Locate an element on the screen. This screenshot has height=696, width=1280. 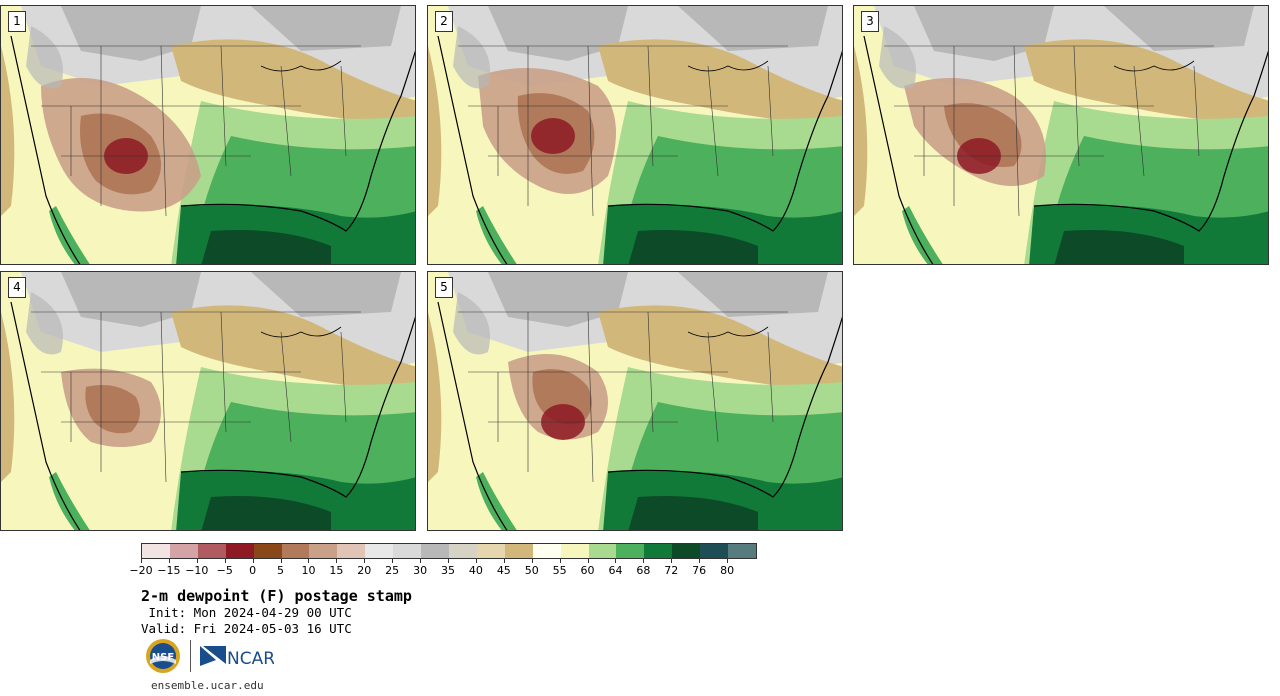
postage-stamp-panel: 5 is located at coordinates (635, 401).